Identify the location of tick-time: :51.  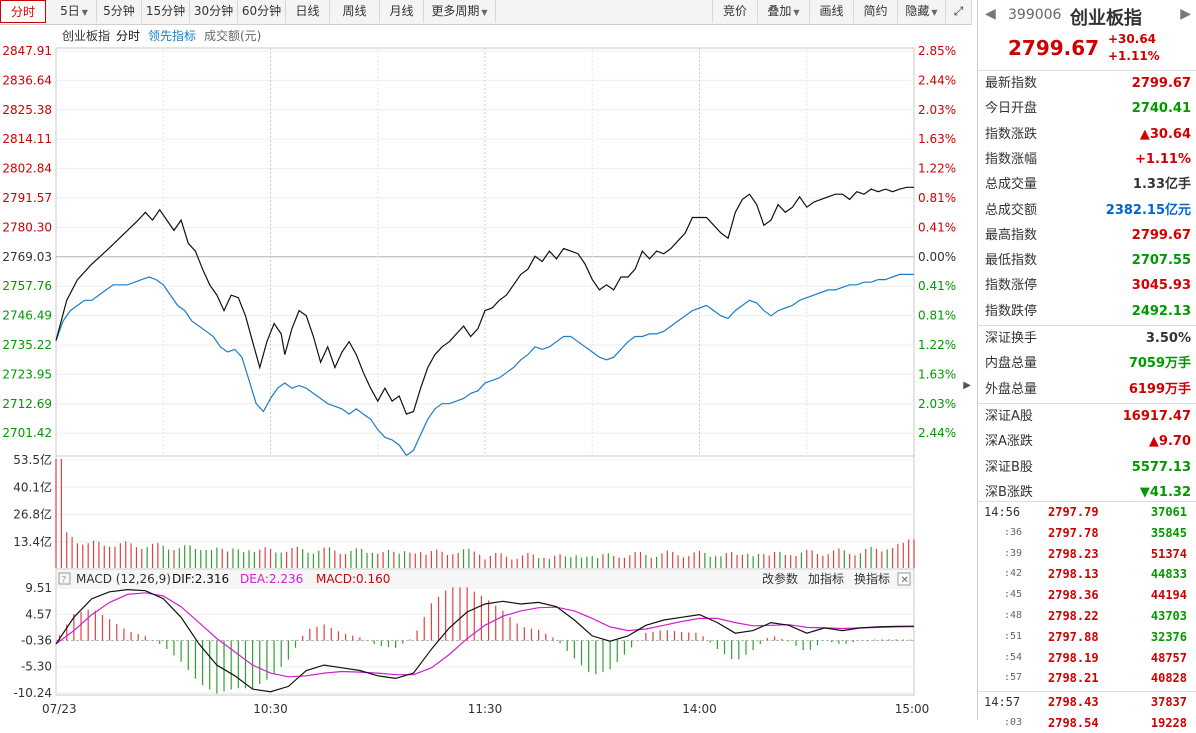
(1013, 636).